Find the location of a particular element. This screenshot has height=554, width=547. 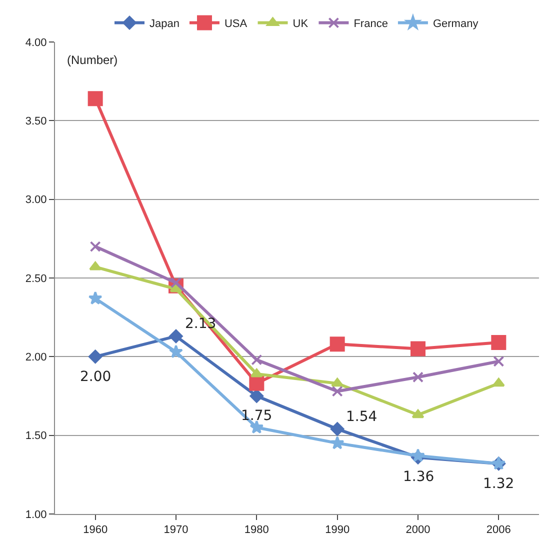

data-label: 1.32 is located at coordinates (498, 484).